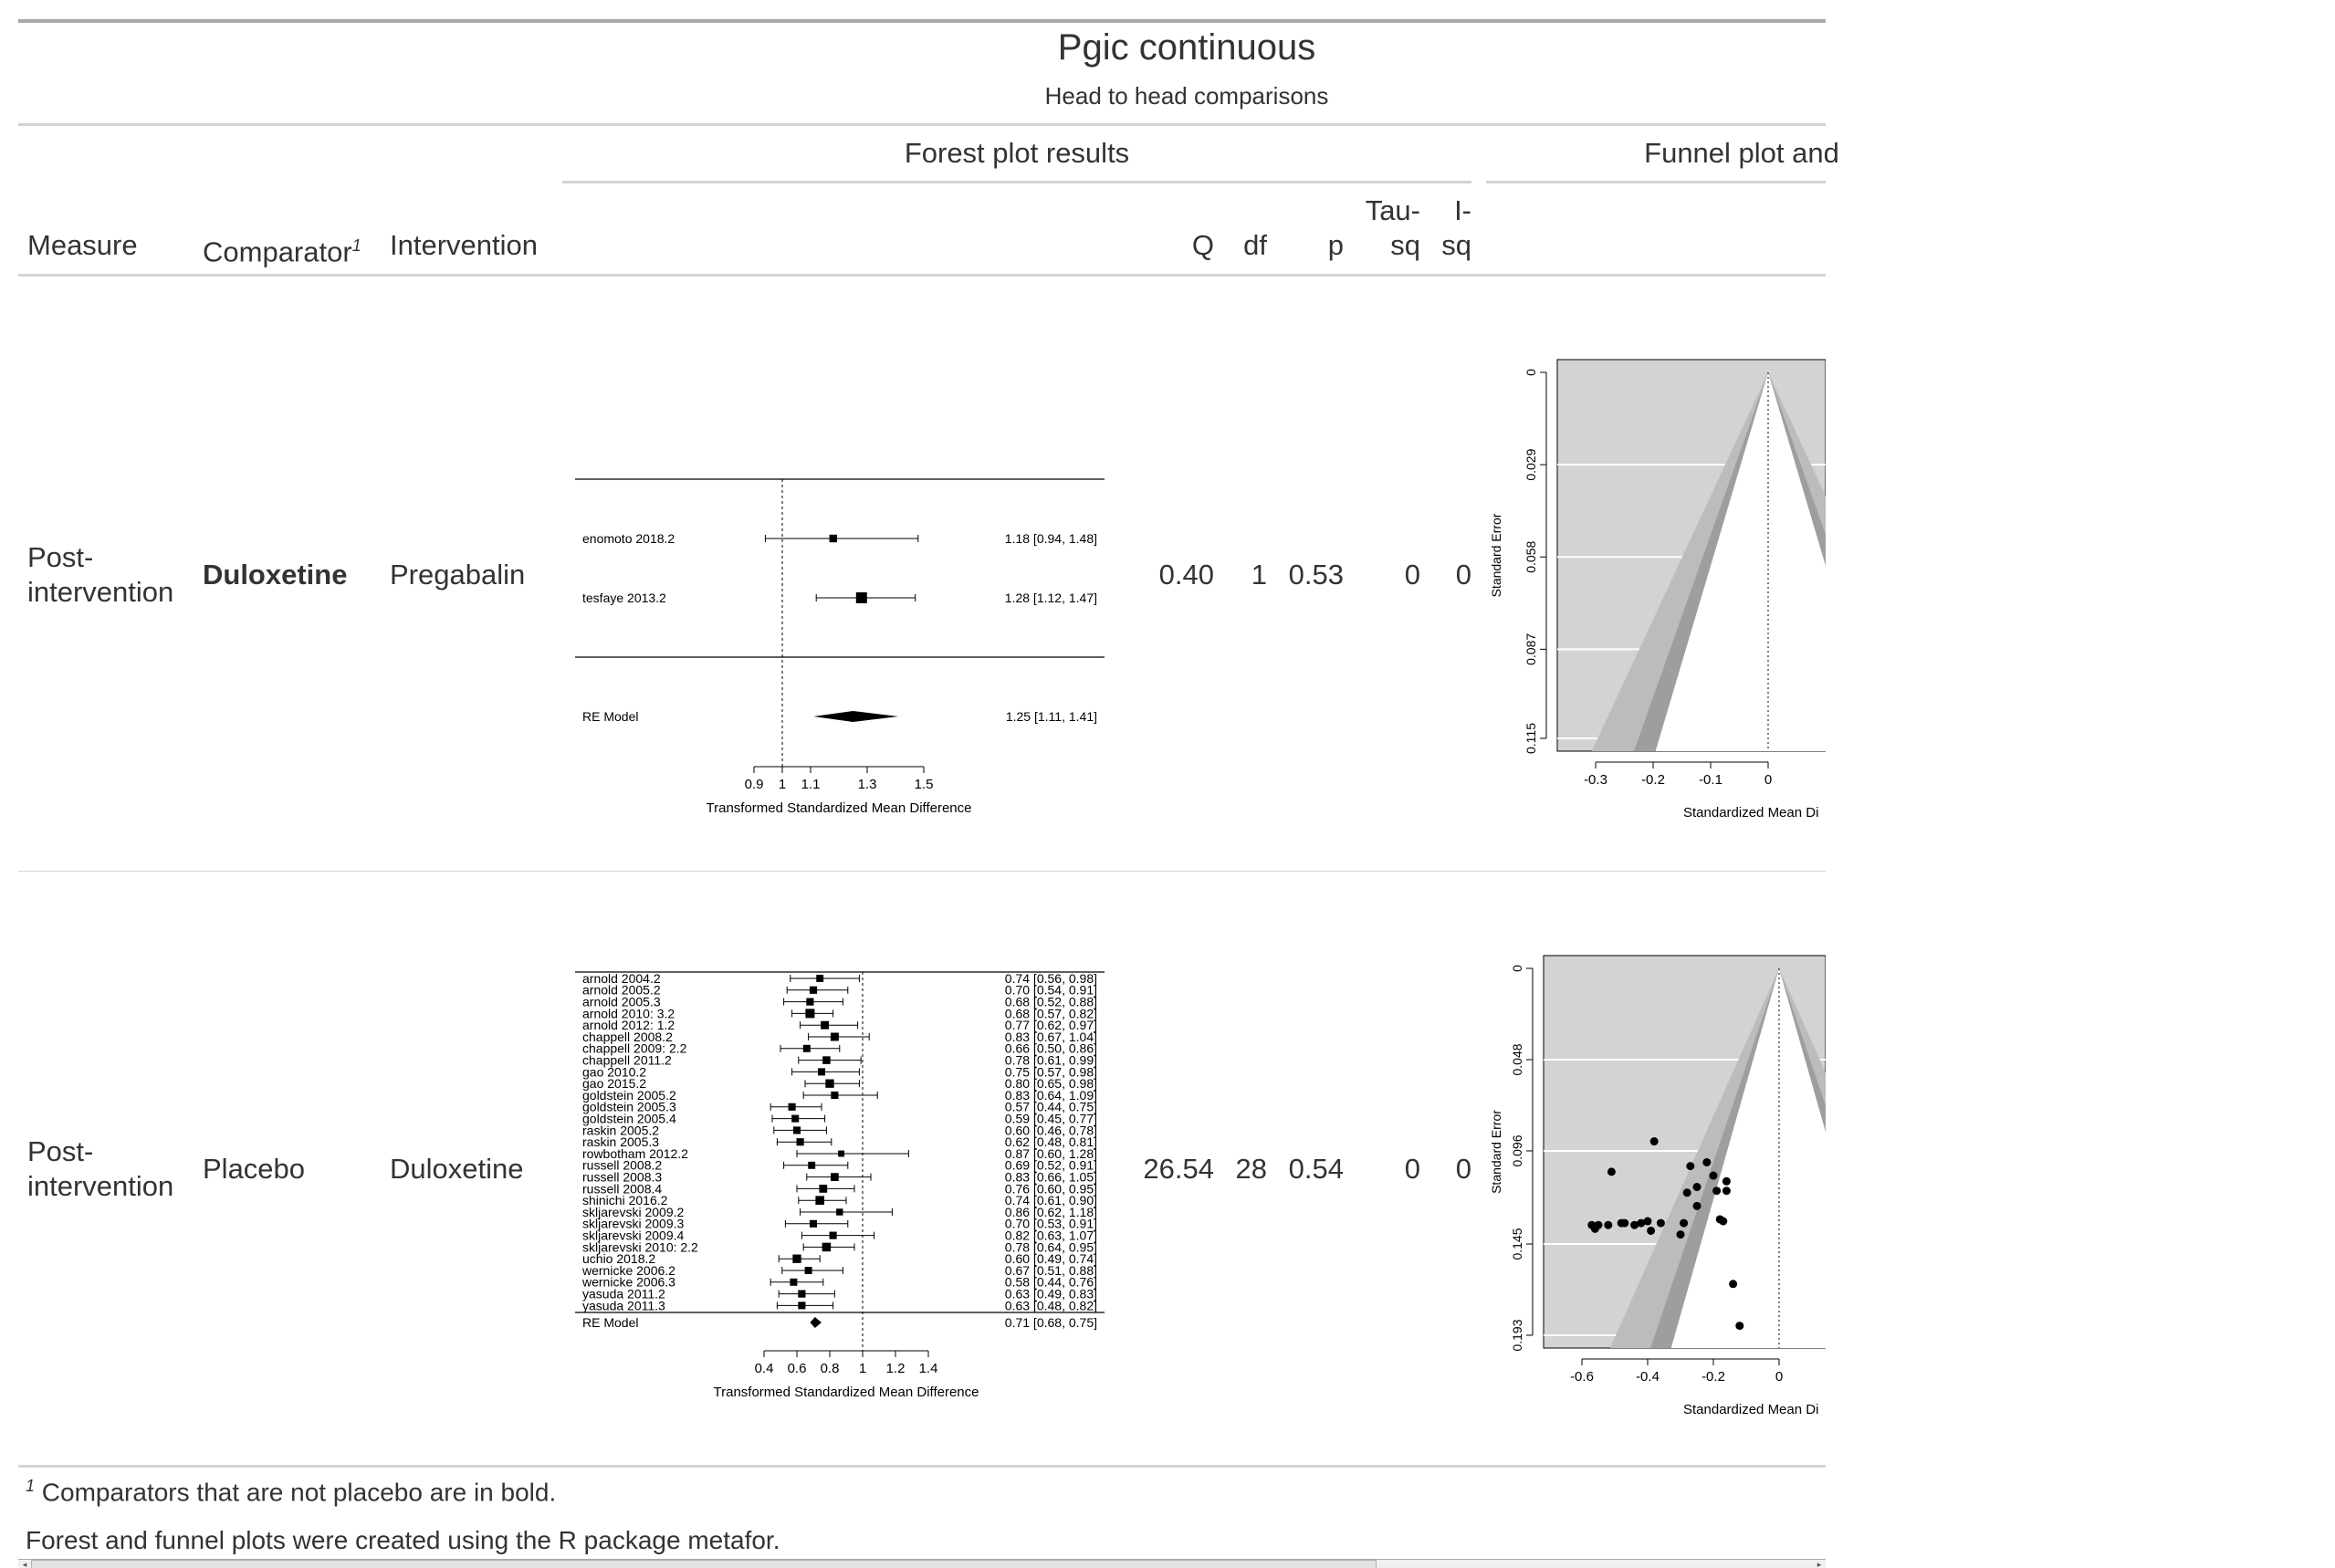  Describe the element at coordinates (1051, 1188) in the screenshot. I see `study-ci-text: 0.76 [0.60, 0.95]` at that location.